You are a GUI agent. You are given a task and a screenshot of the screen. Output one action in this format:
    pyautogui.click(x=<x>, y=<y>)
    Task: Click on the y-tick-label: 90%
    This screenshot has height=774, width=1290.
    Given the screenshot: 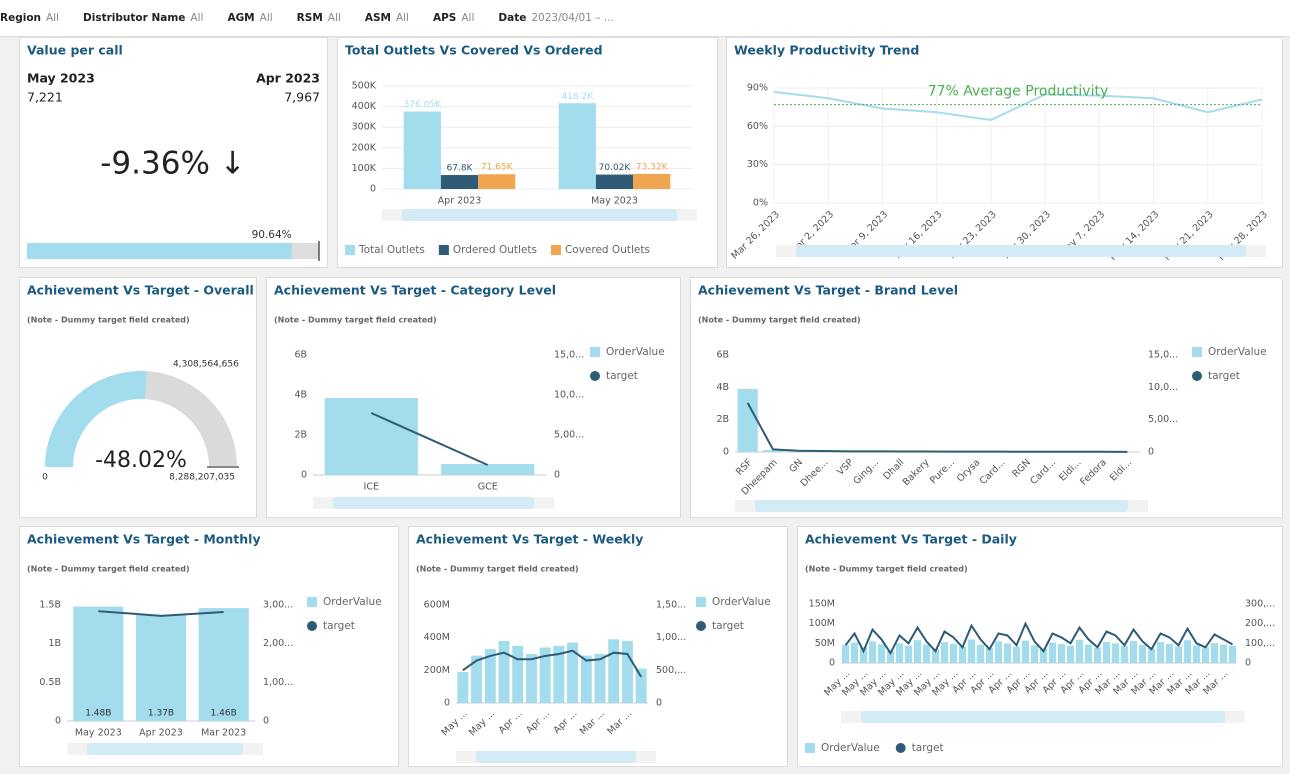 What is the action you would take?
    pyautogui.click(x=757, y=88)
    